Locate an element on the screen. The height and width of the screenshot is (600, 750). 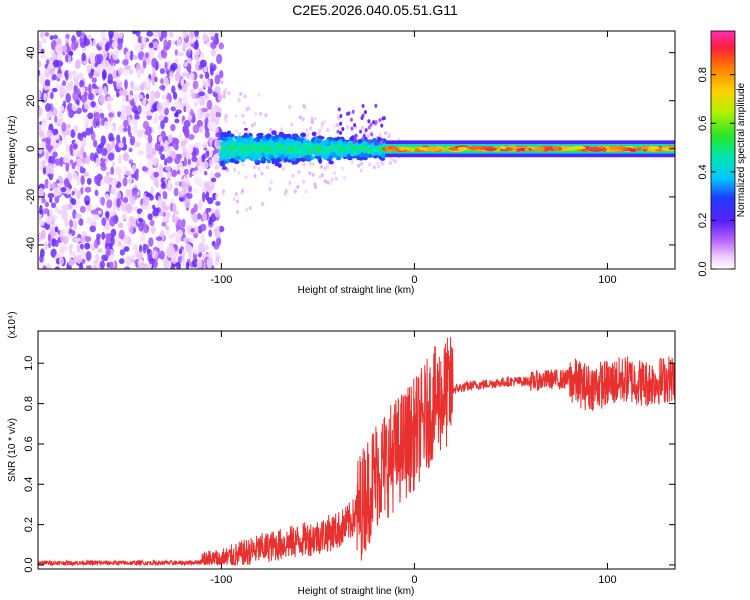
spectrogram-y-tick-label: -40 is located at coordinates (31, 245).